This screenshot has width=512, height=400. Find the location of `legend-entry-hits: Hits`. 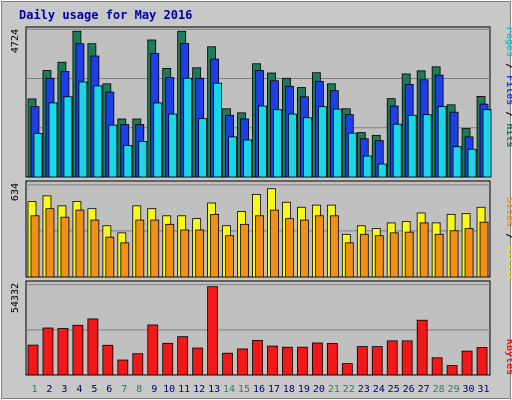

legend-entry-hits: Hits is located at coordinates (508, 135).